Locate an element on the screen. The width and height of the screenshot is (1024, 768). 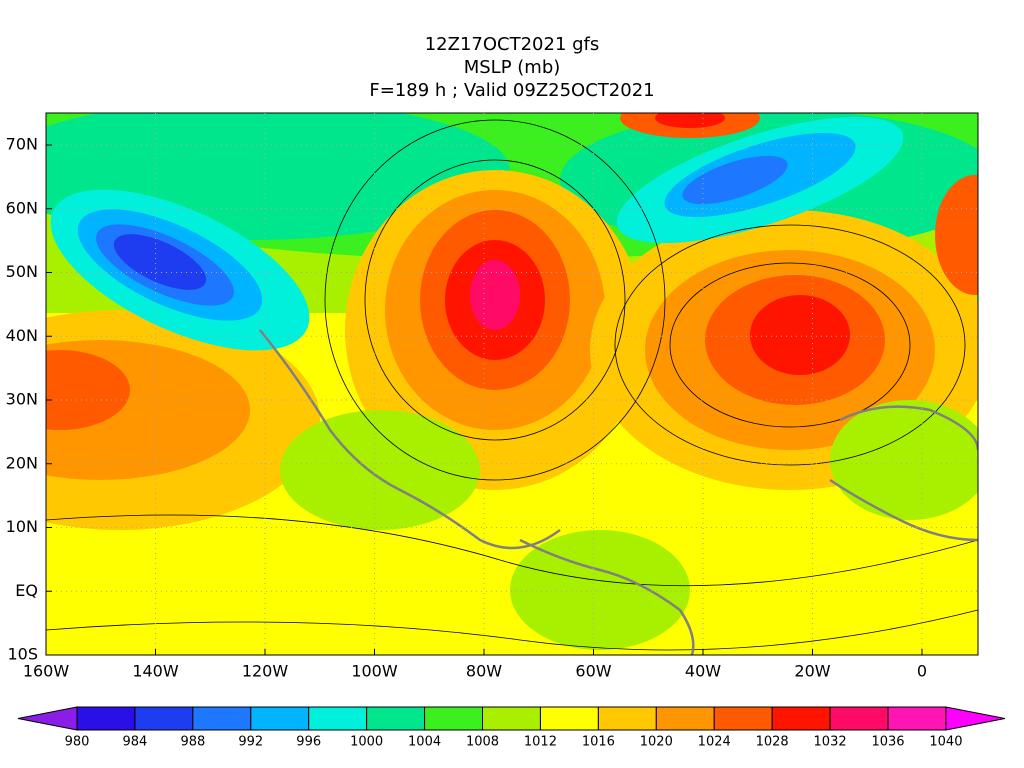
colorbar-over is located at coordinates (975, 718).